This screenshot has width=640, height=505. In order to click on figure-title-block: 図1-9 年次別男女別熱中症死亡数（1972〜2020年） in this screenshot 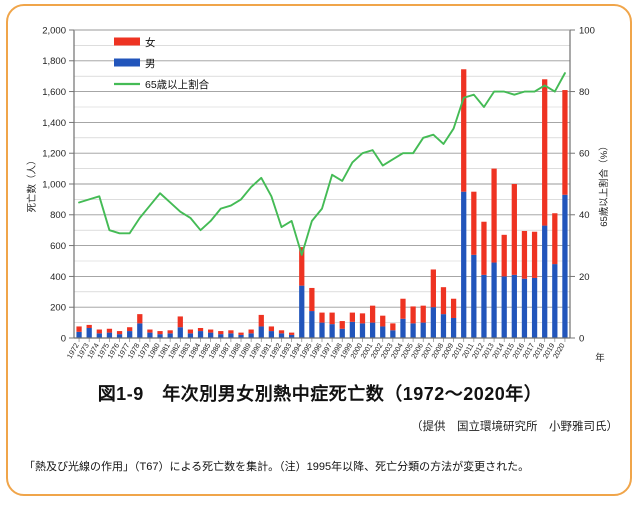, I will do `click(320, 393)`.